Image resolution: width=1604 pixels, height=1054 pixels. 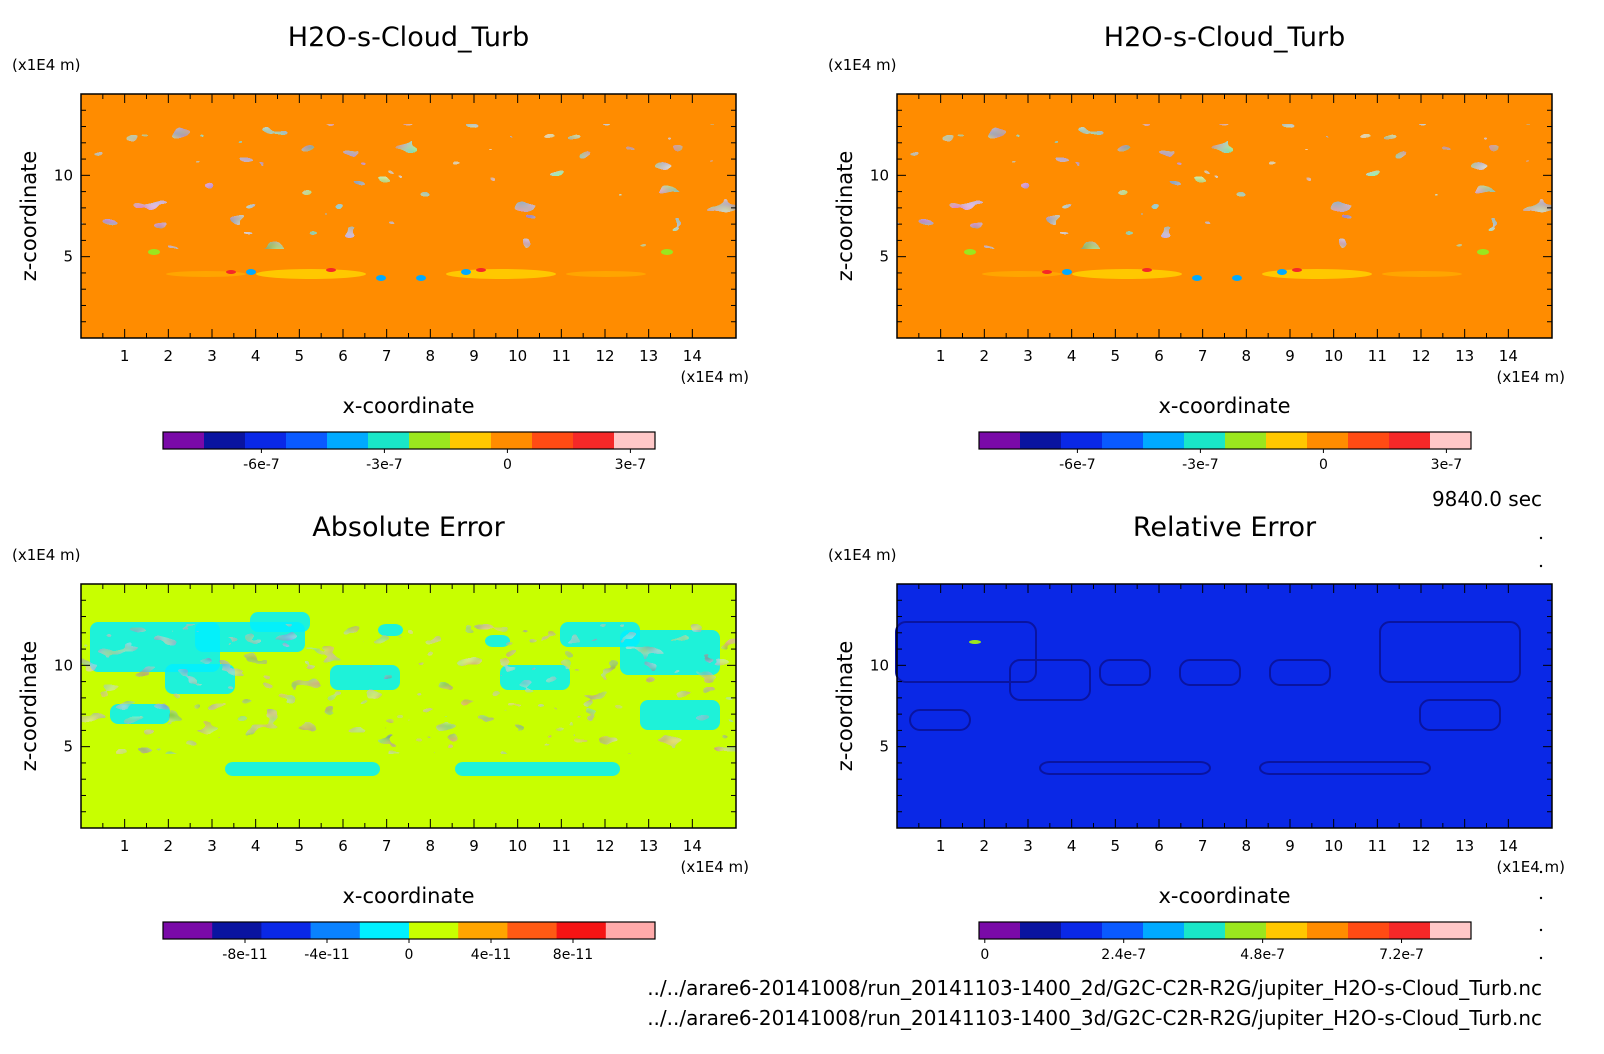 I want to click on x-unit-label: (x1E4 m), so click(x=1530, y=377).